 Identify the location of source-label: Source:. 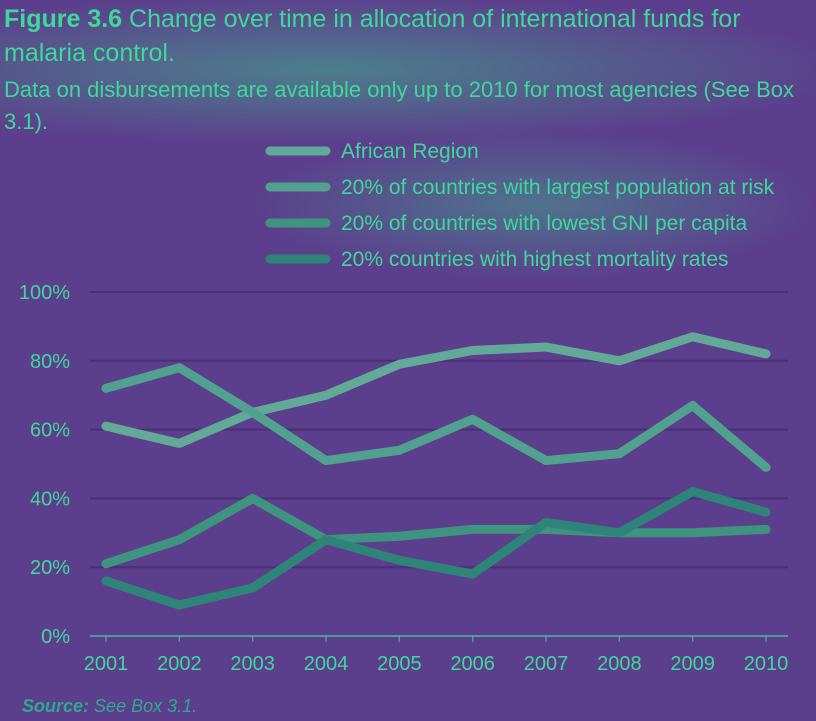
(56, 706).